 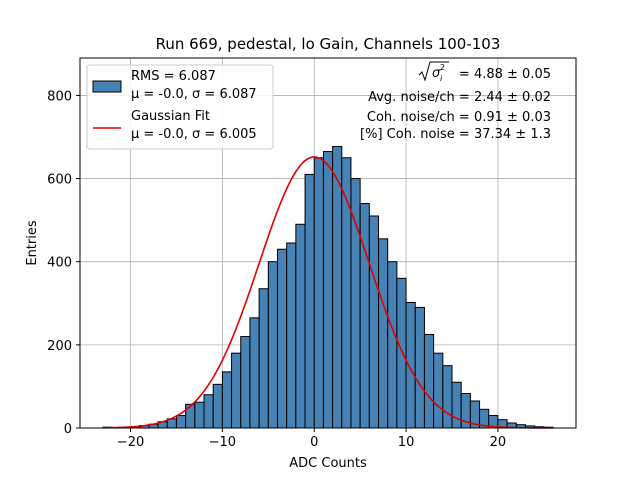 I want to click on x-axis-ticks: −20 −10 0 10 20, so click(x=311, y=439).